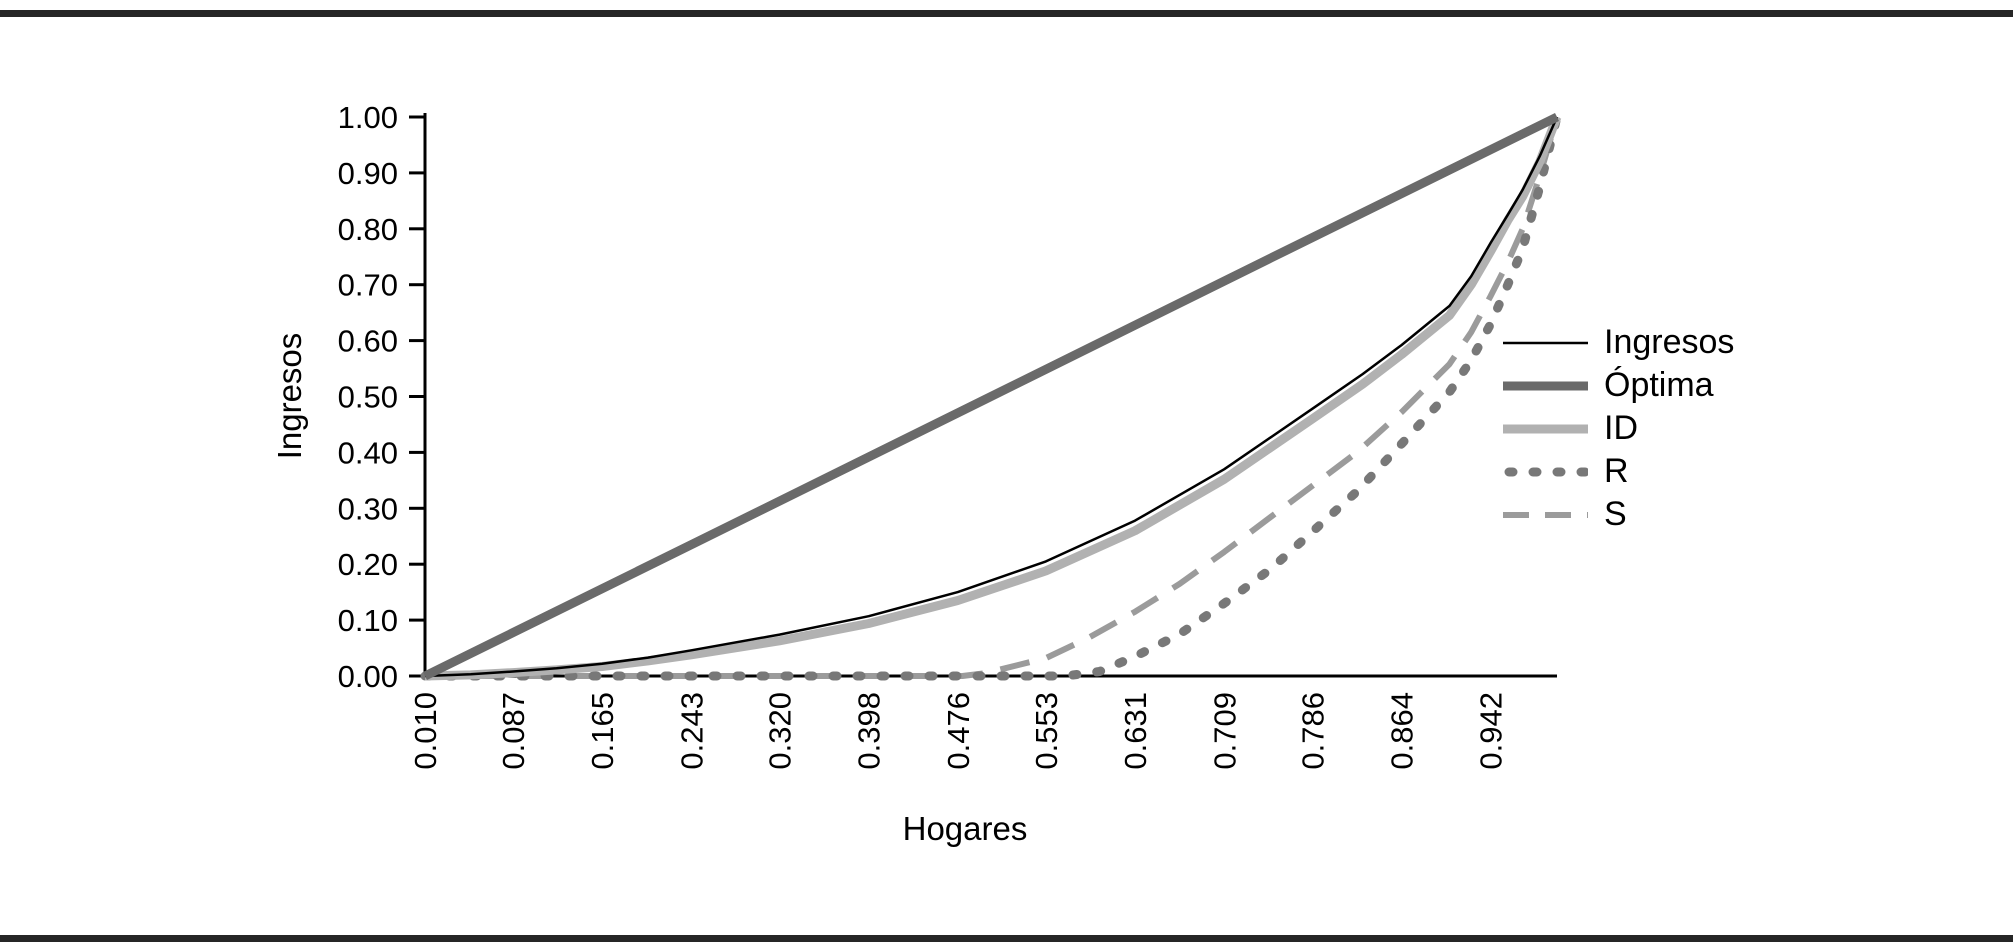 This screenshot has width=2013, height=948. I want to click on y-tick-label: 0.00, so click(368, 676).